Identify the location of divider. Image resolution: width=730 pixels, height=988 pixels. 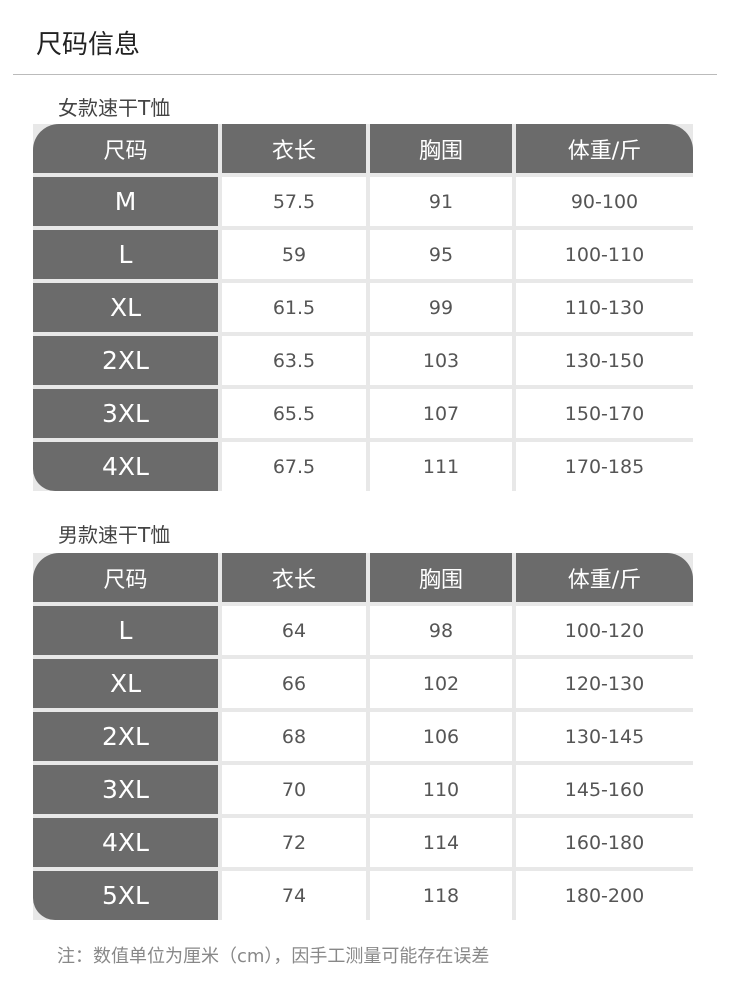
(365, 74).